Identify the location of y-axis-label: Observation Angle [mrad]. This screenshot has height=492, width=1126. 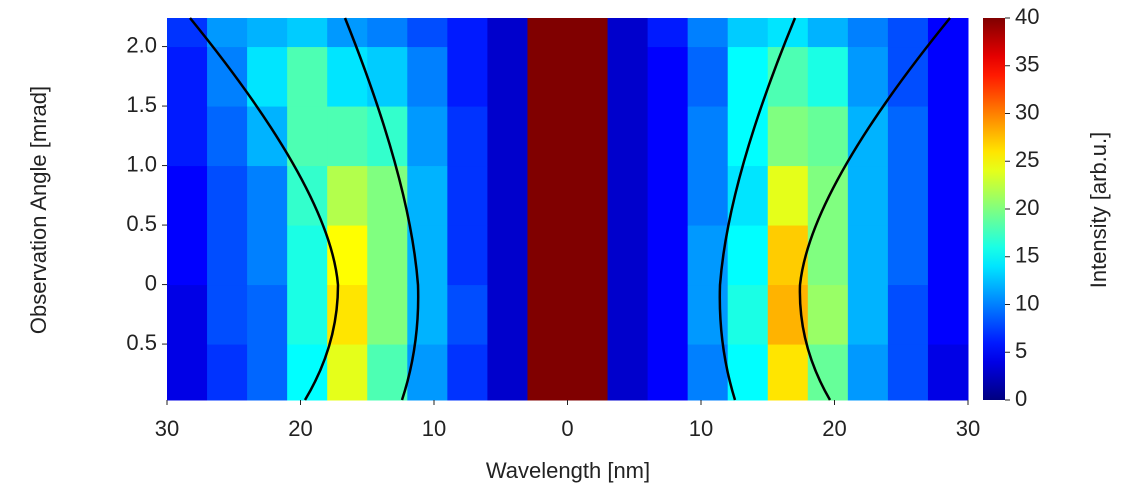
(38, 210).